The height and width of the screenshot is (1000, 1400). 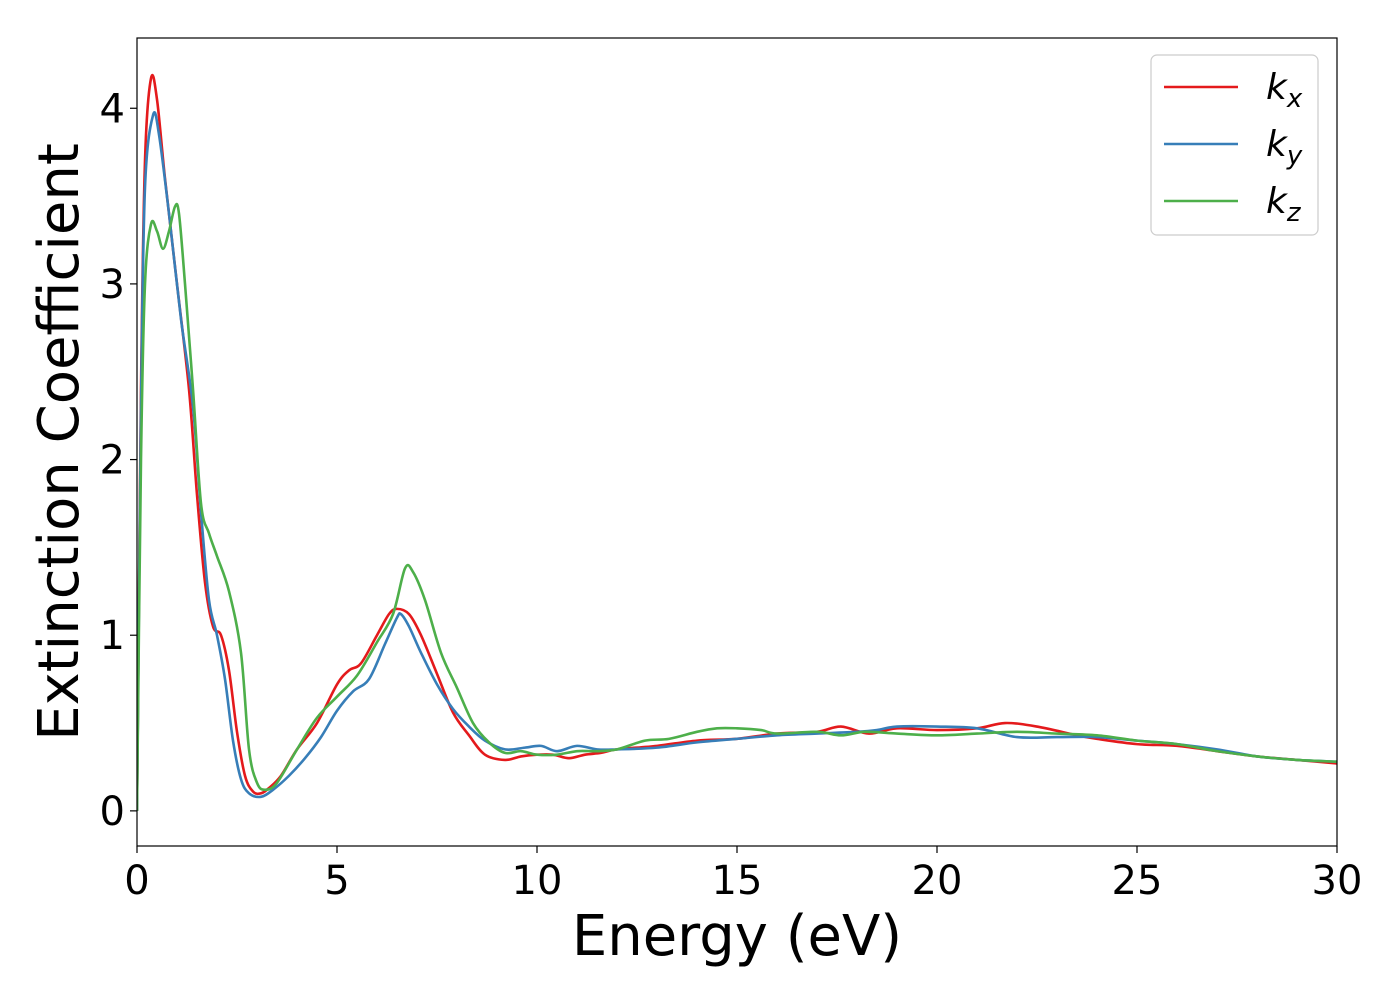 I want to click on y-tick-label: 0, so click(x=112, y=812).